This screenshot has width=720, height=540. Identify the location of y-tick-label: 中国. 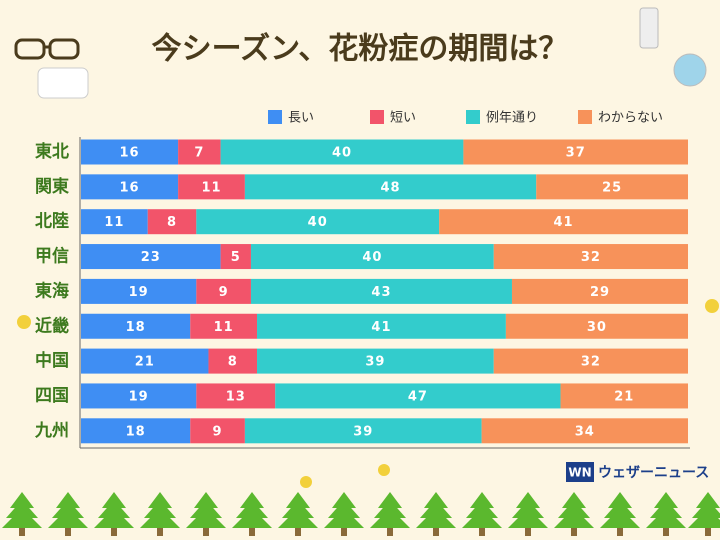
(52, 360).